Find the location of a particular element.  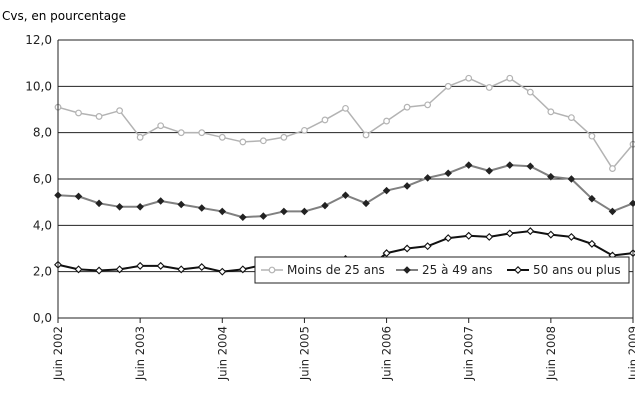

y-tick-label: 10,0 is located at coordinates (38, 86).